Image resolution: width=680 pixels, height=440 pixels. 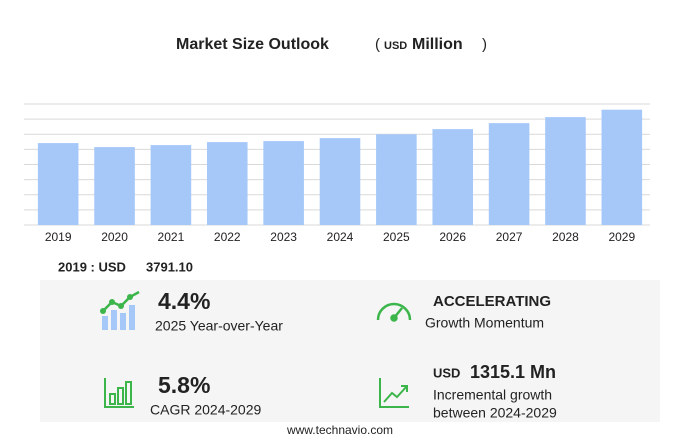 What do you see at coordinates (169, 266) in the screenshot?
I see `base-value: 3791.10` at bounding box center [169, 266].